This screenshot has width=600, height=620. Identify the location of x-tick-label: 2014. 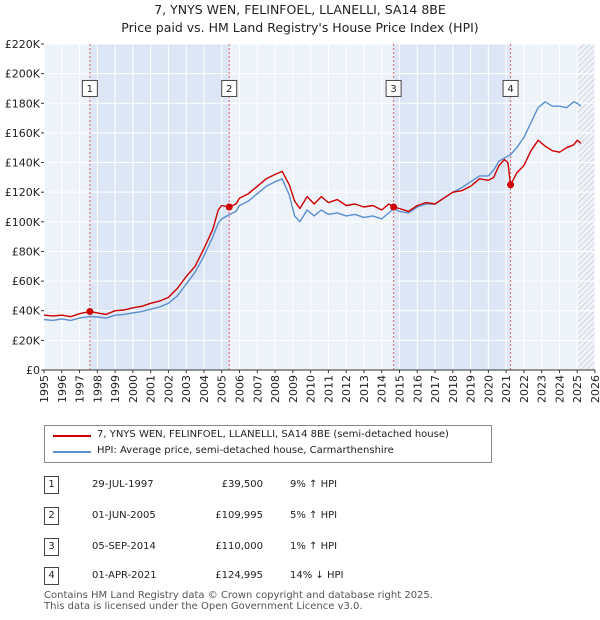
(382, 389).